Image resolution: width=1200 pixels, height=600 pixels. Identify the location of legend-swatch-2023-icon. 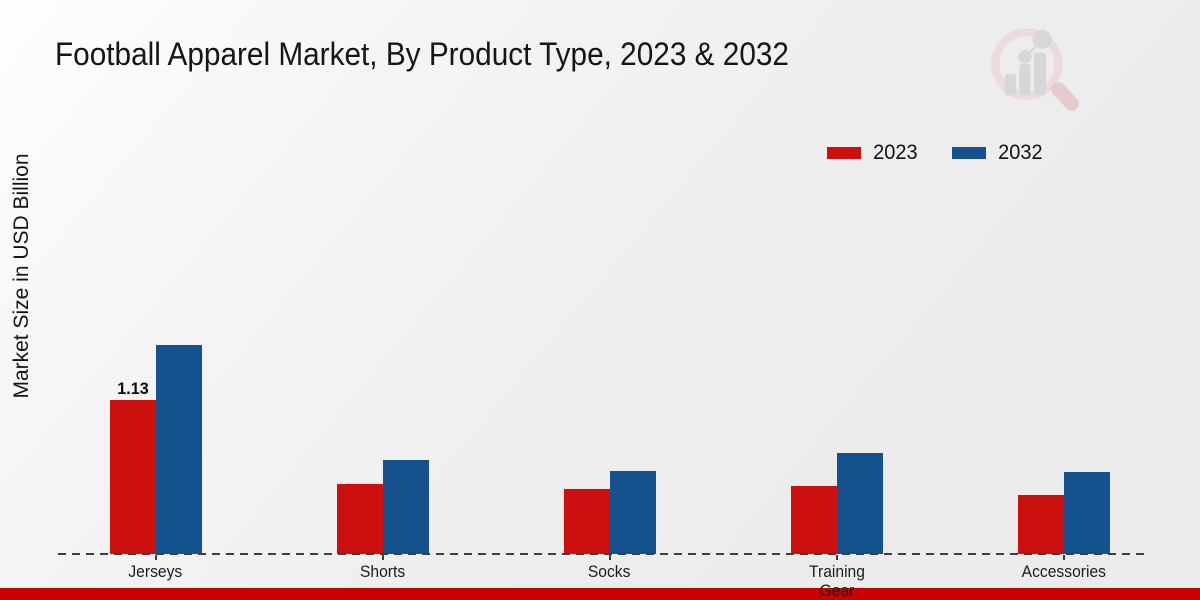
(843, 153).